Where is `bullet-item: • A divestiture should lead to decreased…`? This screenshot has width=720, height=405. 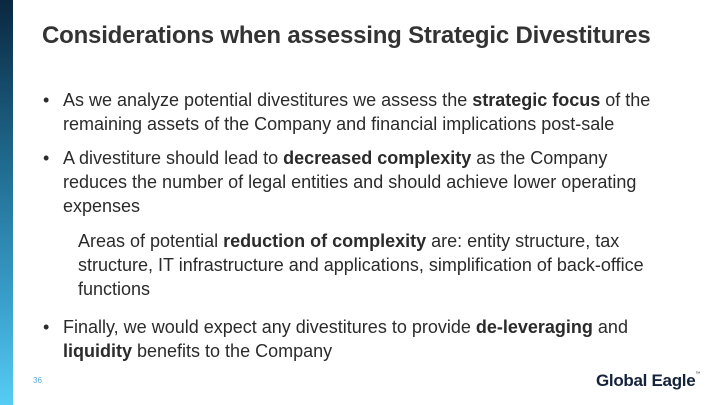
bullet-item: • A divestiture should lead to decreased… is located at coordinates (340, 182).